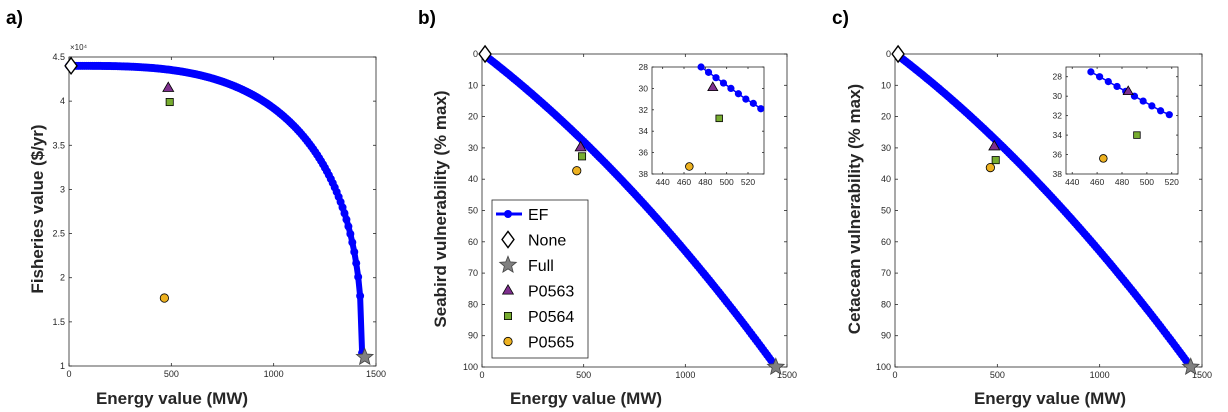 The image size is (1228, 412). I want to click on legend-label-p0563: P0563, so click(551, 292).